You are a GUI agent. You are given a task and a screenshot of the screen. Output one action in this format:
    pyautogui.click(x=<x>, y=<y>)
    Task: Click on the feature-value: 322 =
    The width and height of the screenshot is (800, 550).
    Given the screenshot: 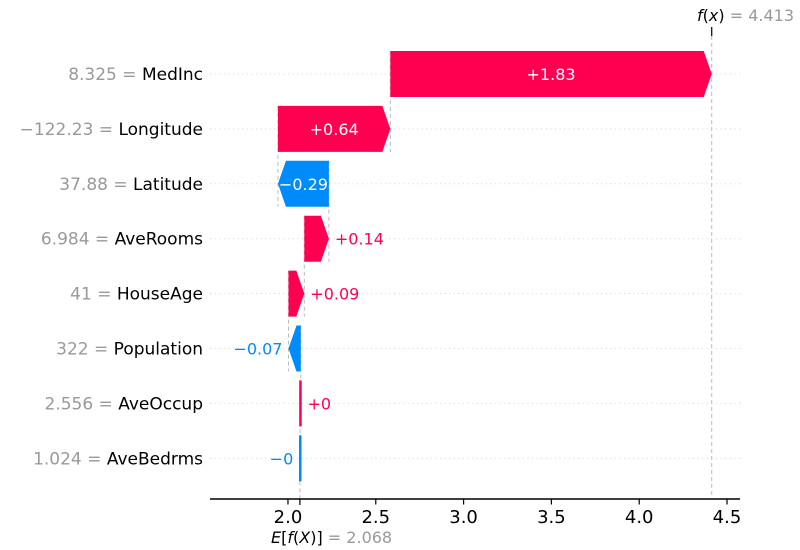 What is the action you would take?
    pyautogui.click(x=85, y=350)
    